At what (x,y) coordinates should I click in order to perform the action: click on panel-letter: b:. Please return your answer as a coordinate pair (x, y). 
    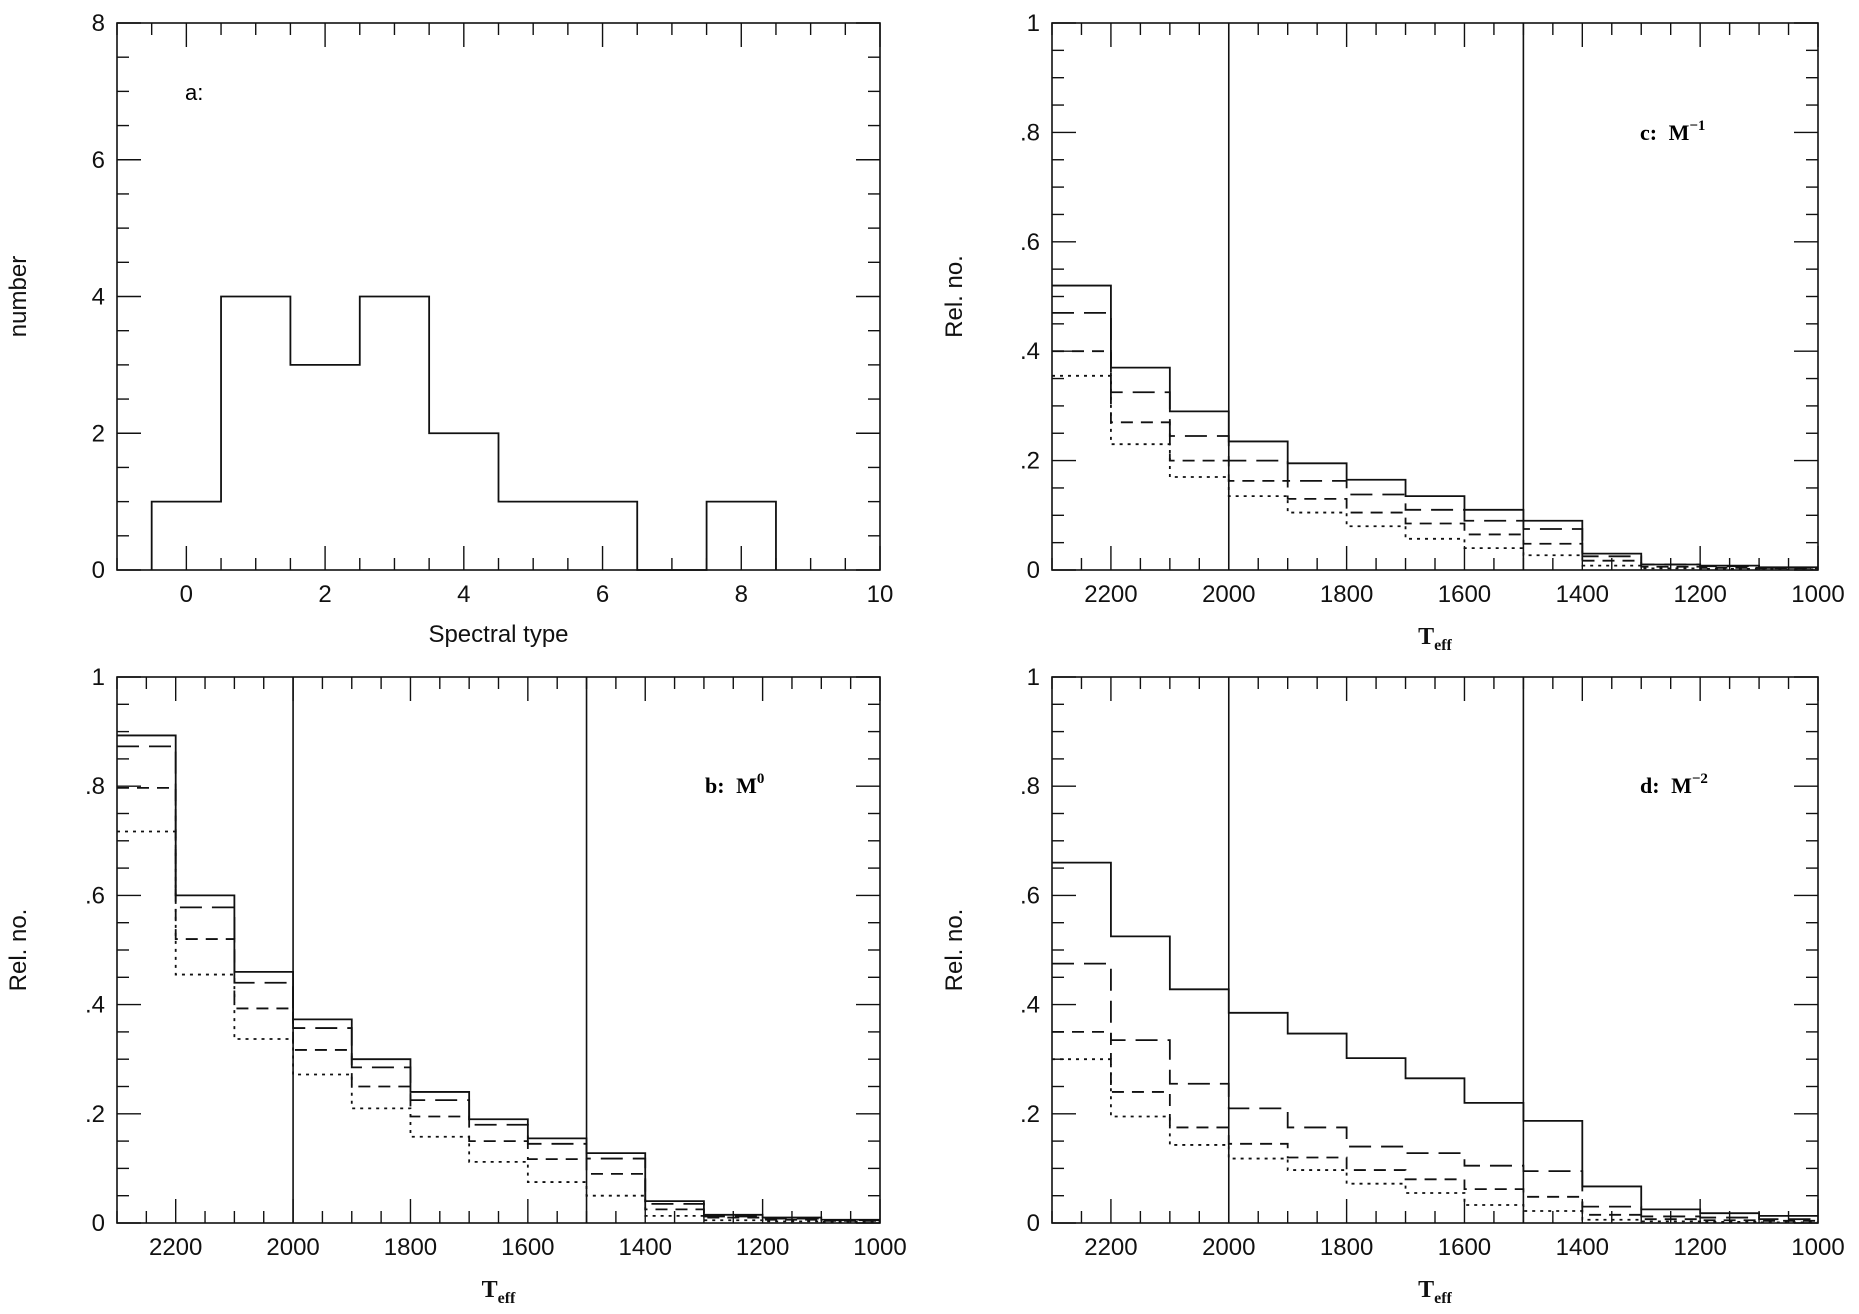
    Looking at the image, I should click on (717, 785).